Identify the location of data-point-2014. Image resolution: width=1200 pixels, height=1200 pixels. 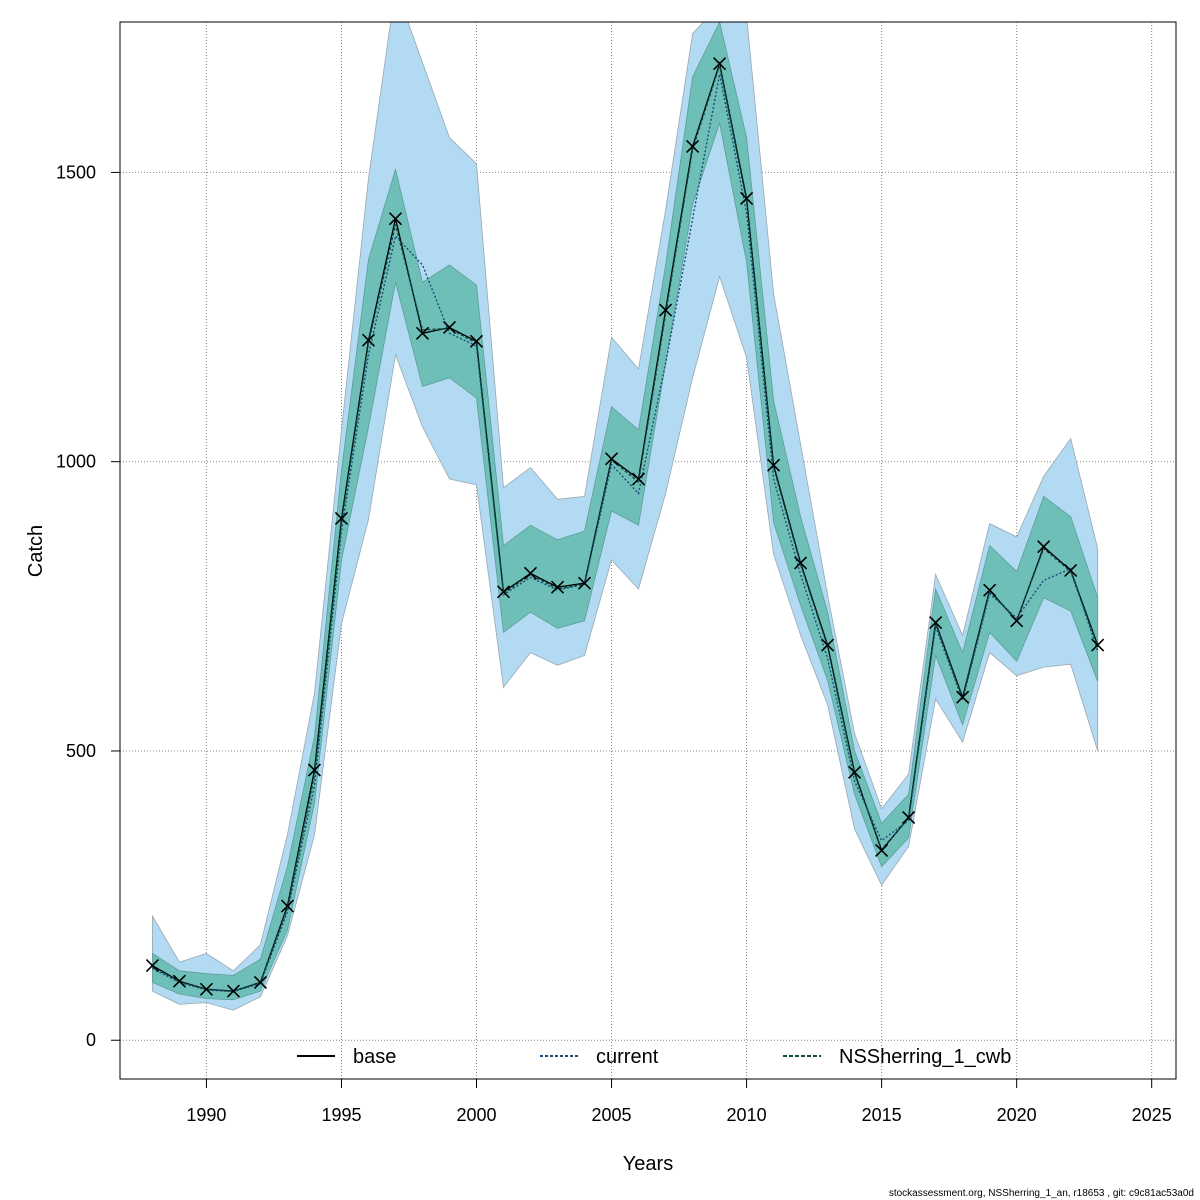
(855, 772).